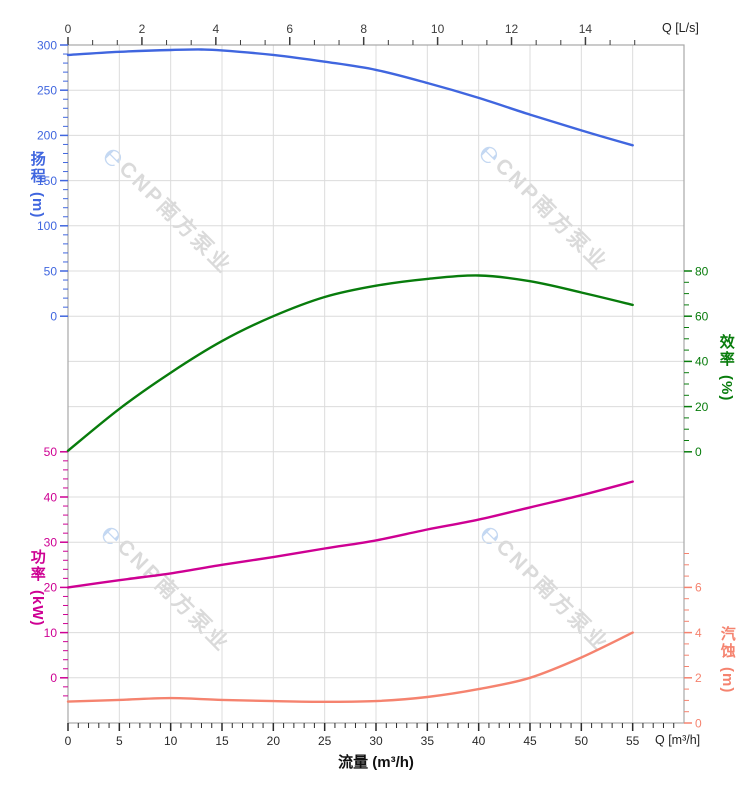  Describe the element at coordinates (325, 741) in the screenshot. I see `bottom-axis-tick-label: 25` at that location.